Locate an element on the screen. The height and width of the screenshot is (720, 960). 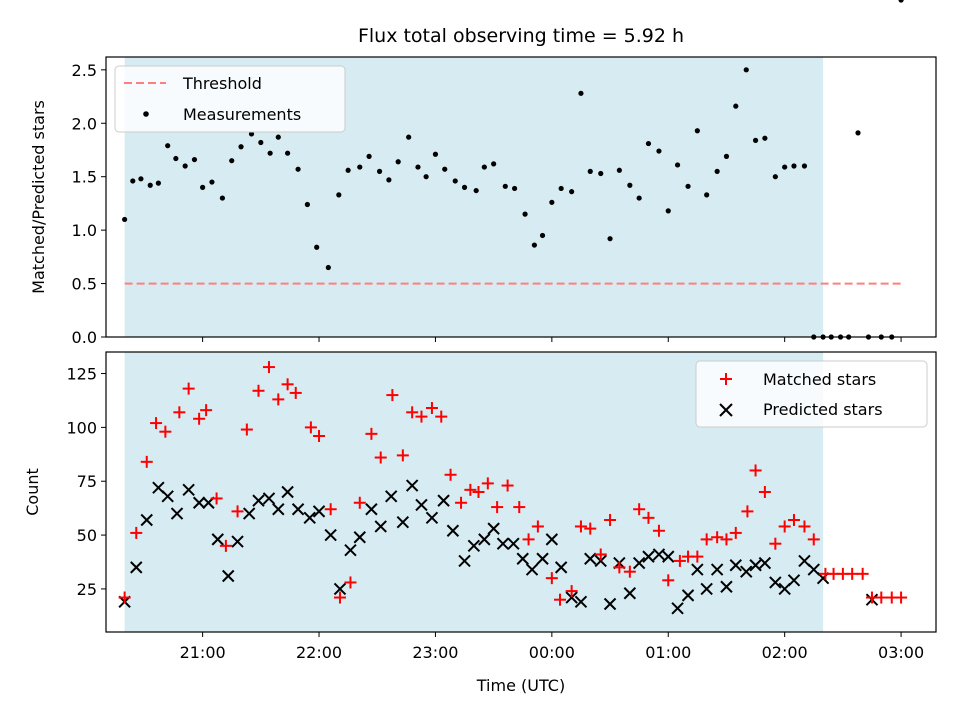
top-y-axis-label: Matched/Predicted stars is located at coordinates (38, 197).